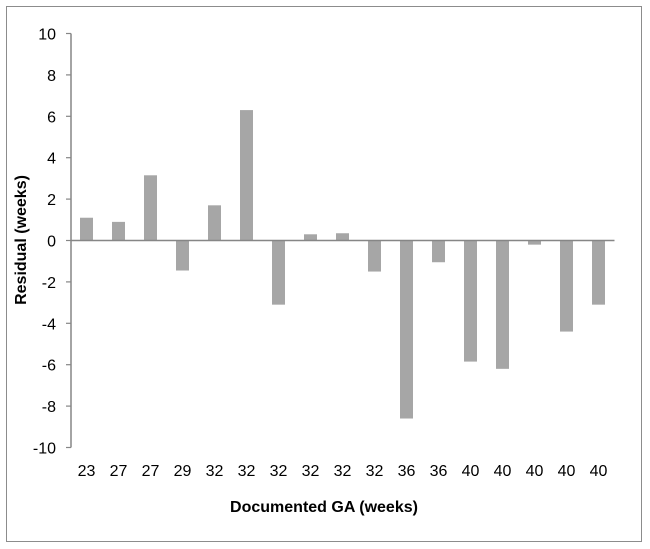 This screenshot has width=650, height=549. Describe the element at coordinates (49, 283) in the screenshot. I see `y-tick-label: -2` at that location.